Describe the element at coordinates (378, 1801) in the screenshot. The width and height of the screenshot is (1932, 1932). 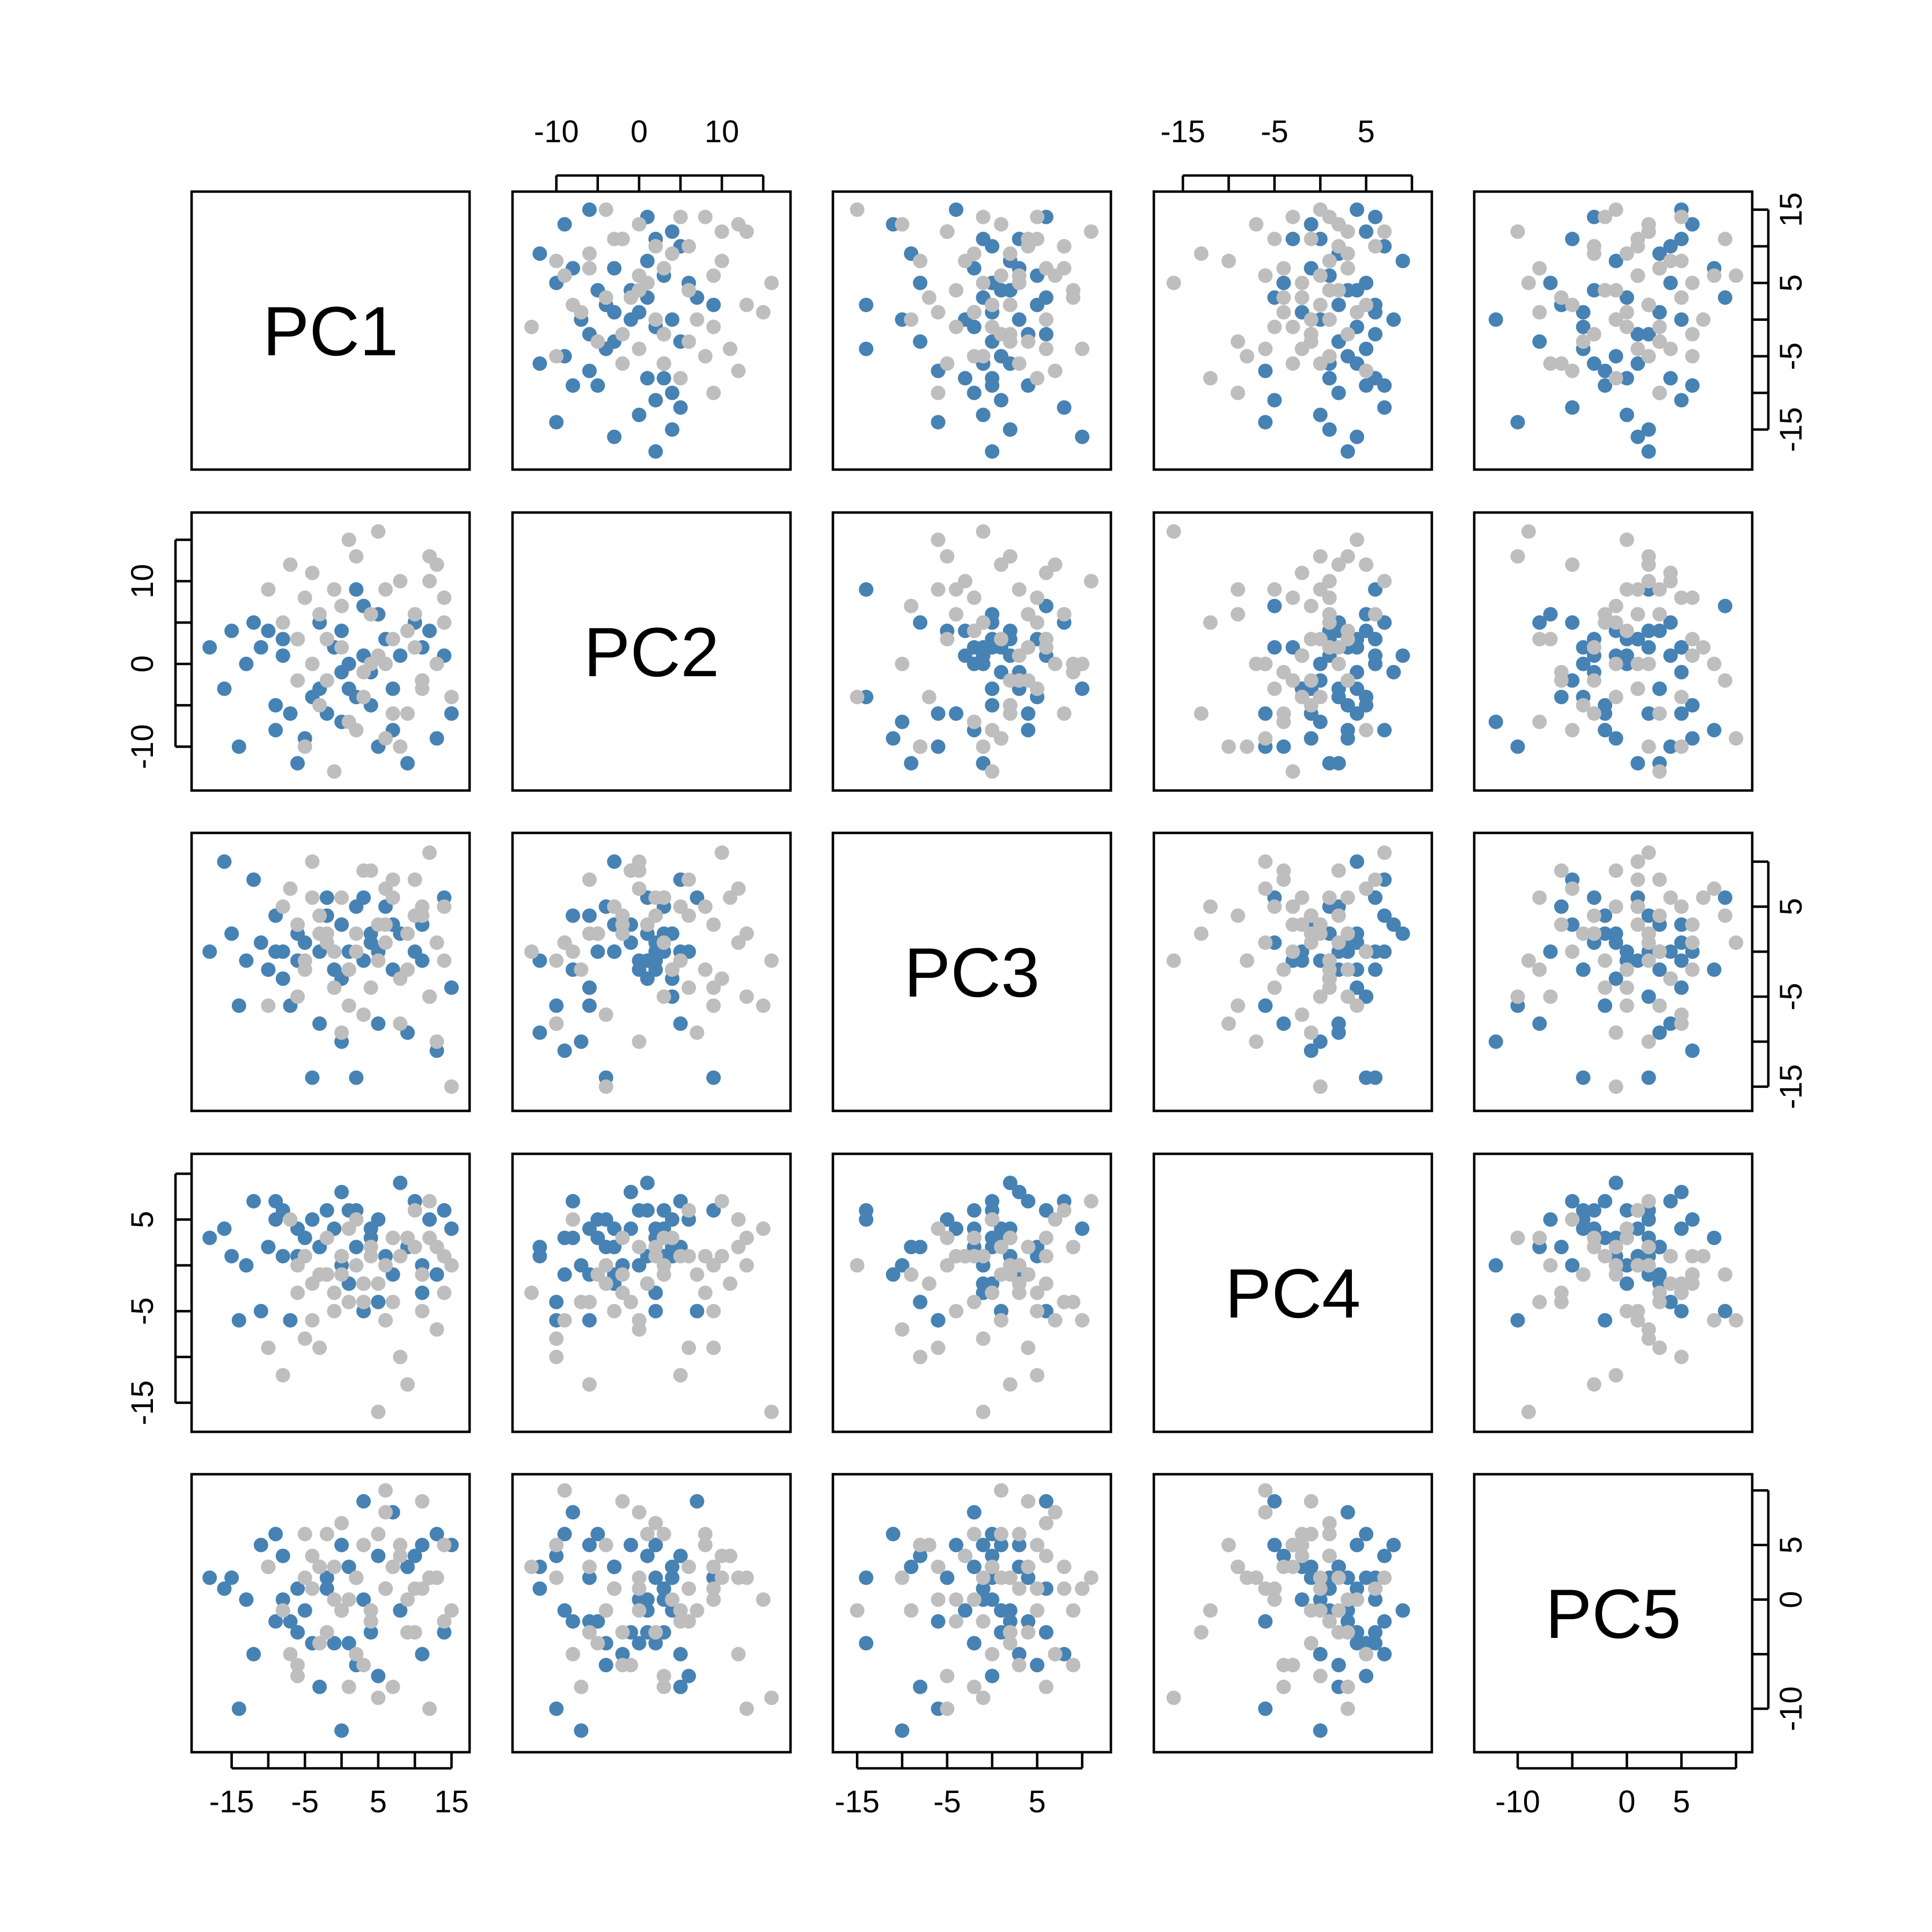
I see `tick-label: 5` at that location.